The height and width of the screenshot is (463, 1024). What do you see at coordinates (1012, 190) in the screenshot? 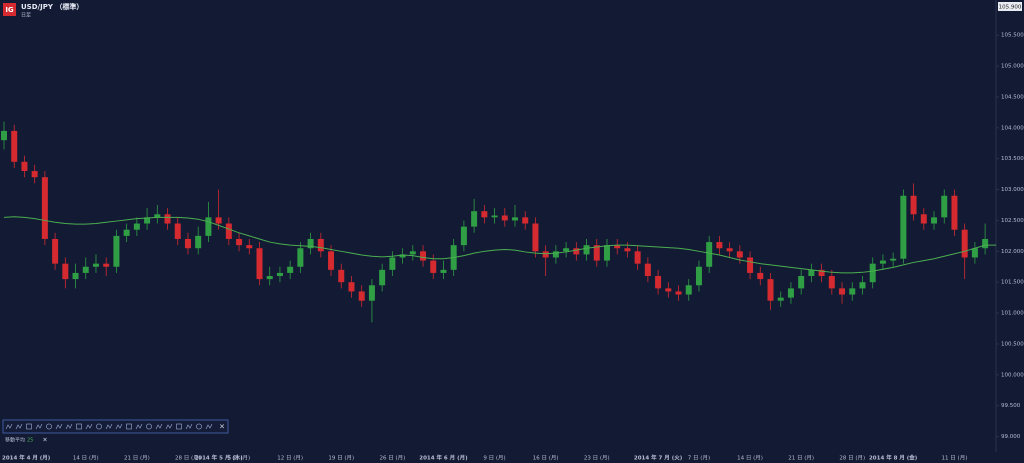
I see `y-tick-label: 103.000` at bounding box center [1012, 190].